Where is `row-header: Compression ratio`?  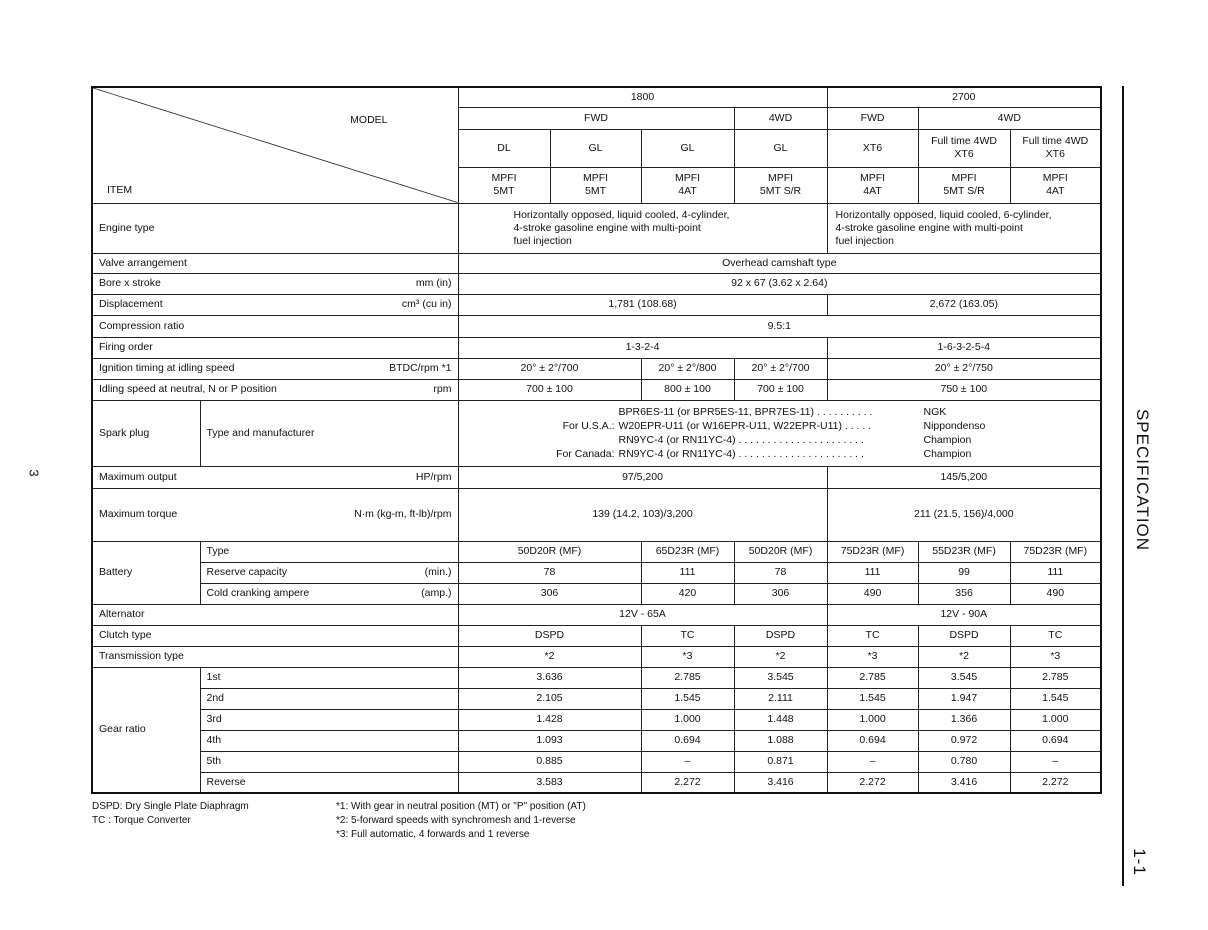
row-header: Compression ratio is located at coordinates (275, 326).